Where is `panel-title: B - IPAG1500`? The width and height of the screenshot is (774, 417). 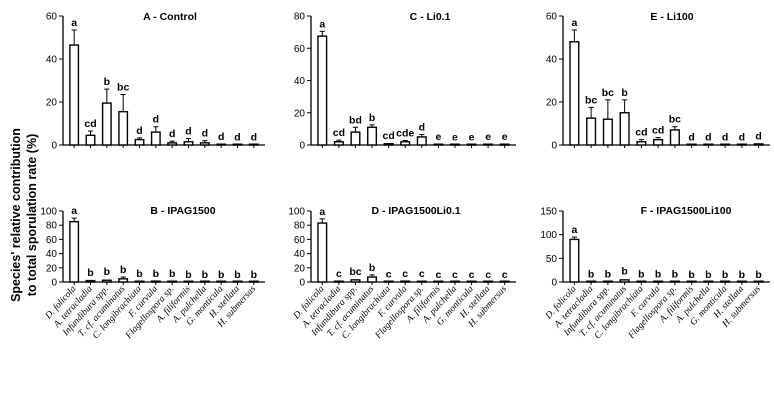 panel-title: B - IPAG1500 is located at coordinates (182, 211).